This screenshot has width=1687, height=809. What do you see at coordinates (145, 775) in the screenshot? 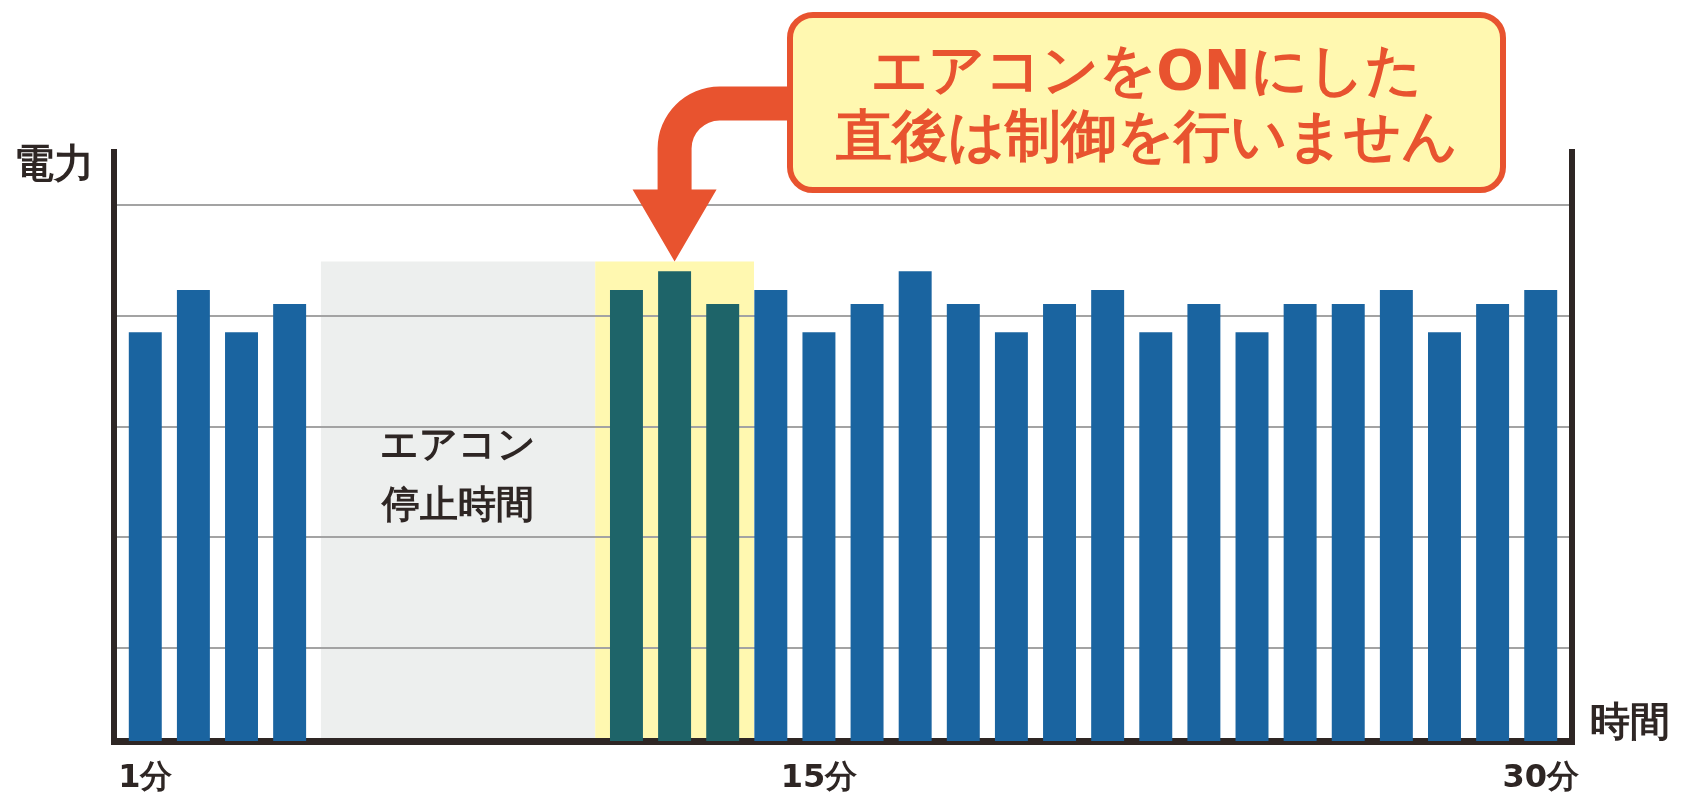
I see `x-tick-label: 1分` at bounding box center [145, 775].